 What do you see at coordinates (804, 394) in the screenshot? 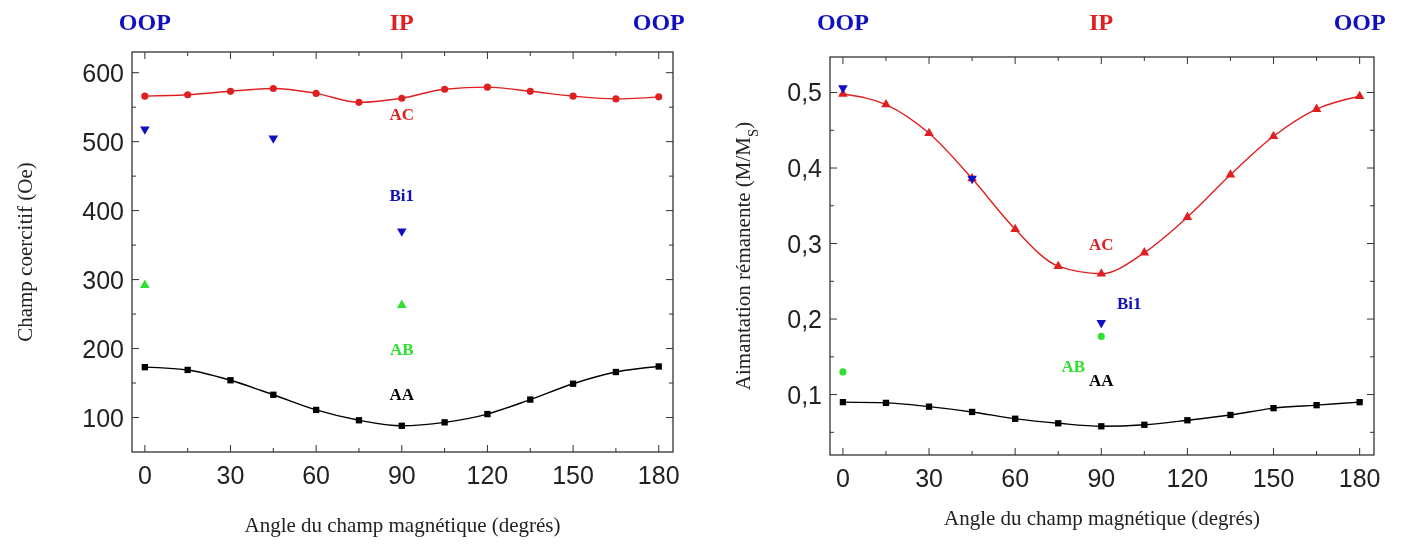
I see `y-tick-label: 0,1` at bounding box center [804, 394].